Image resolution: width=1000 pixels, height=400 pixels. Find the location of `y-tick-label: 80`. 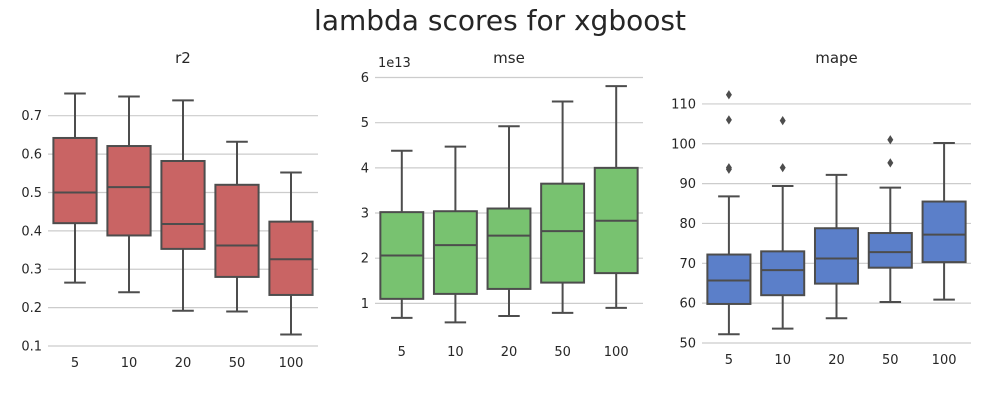

y-tick-label: 80 is located at coordinates (687, 224).